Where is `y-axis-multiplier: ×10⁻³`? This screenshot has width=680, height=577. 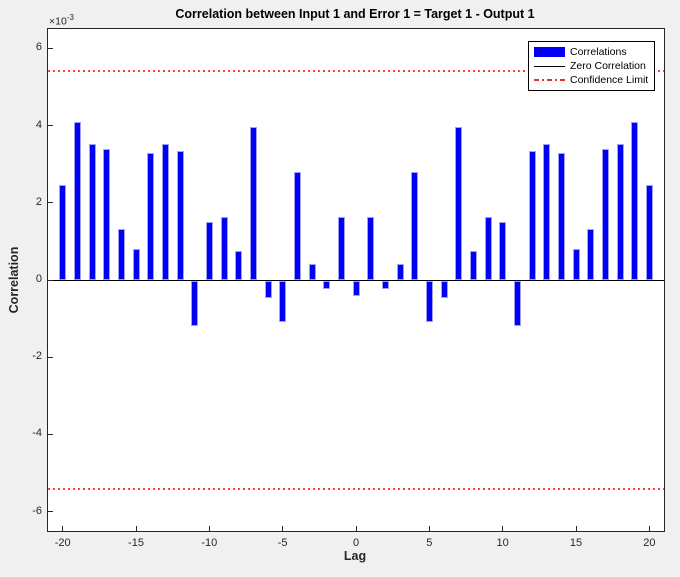
y-axis-multiplier: ×10⁻³ is located at coordinates (61, 20).